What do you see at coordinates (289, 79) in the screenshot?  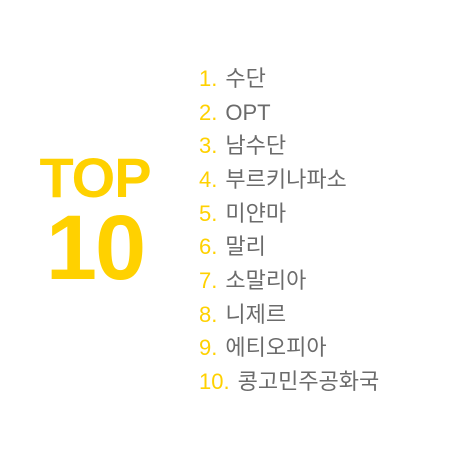 I see `list-item: 1. 수단` at bounding box center [289, 79].